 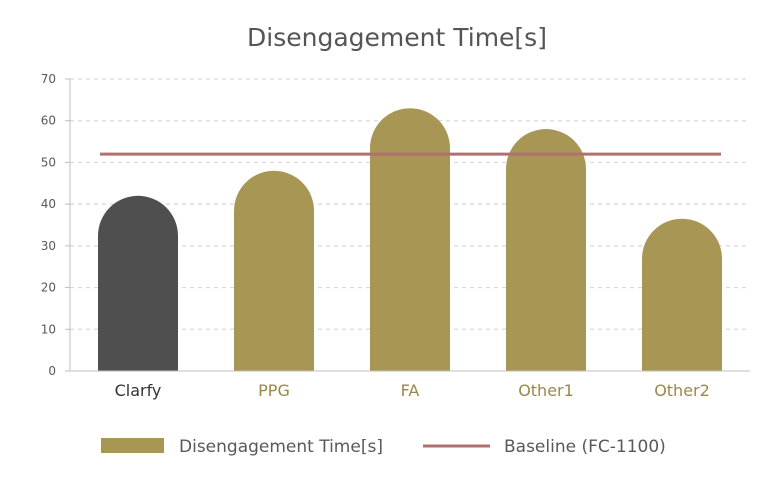 I want to click on legend: Disengagement Time[s] Baseline (FC-1100), so click(x=383, y=447).